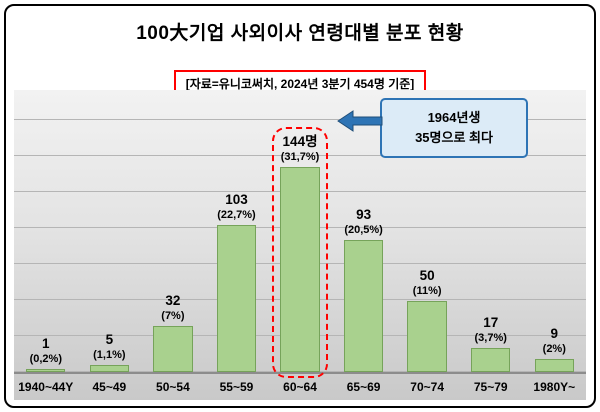 Image resolution: width=600 pixels, height=412 pixels. I want to click on x-axis-label: 45~49, so click(109, 387).